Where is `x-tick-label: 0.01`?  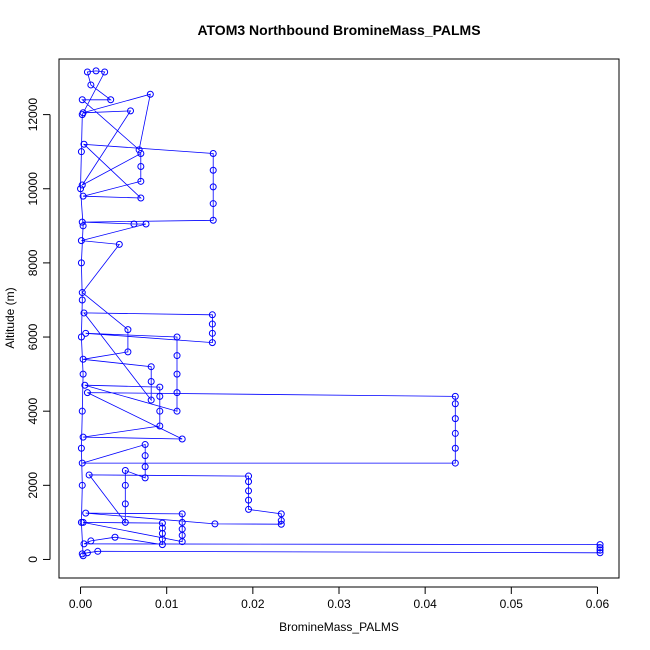 x-tick-label: 0.01 is located at coordinates (167, 604).